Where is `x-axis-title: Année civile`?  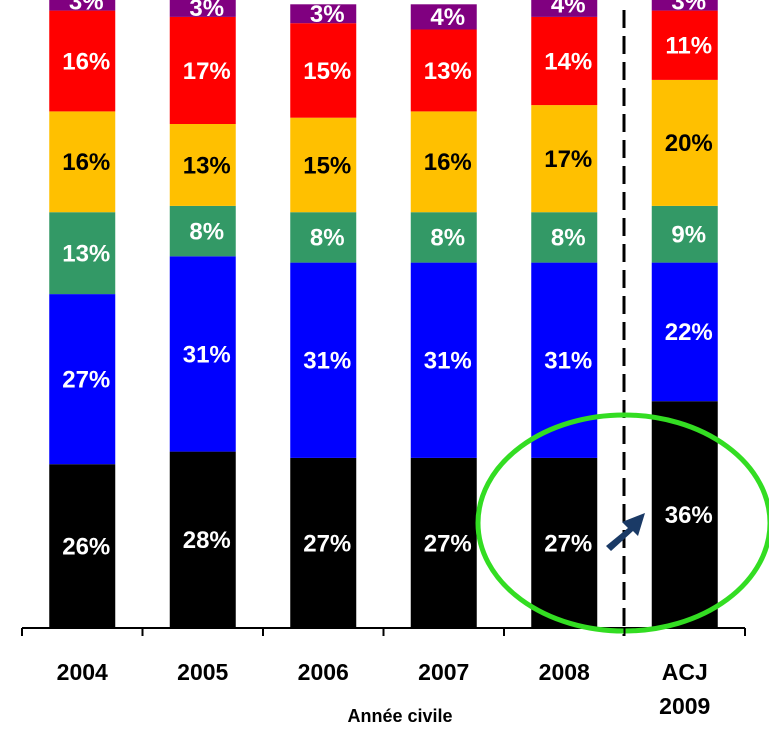 x-axis-title: Année civile is located at coordinates (400, 716).